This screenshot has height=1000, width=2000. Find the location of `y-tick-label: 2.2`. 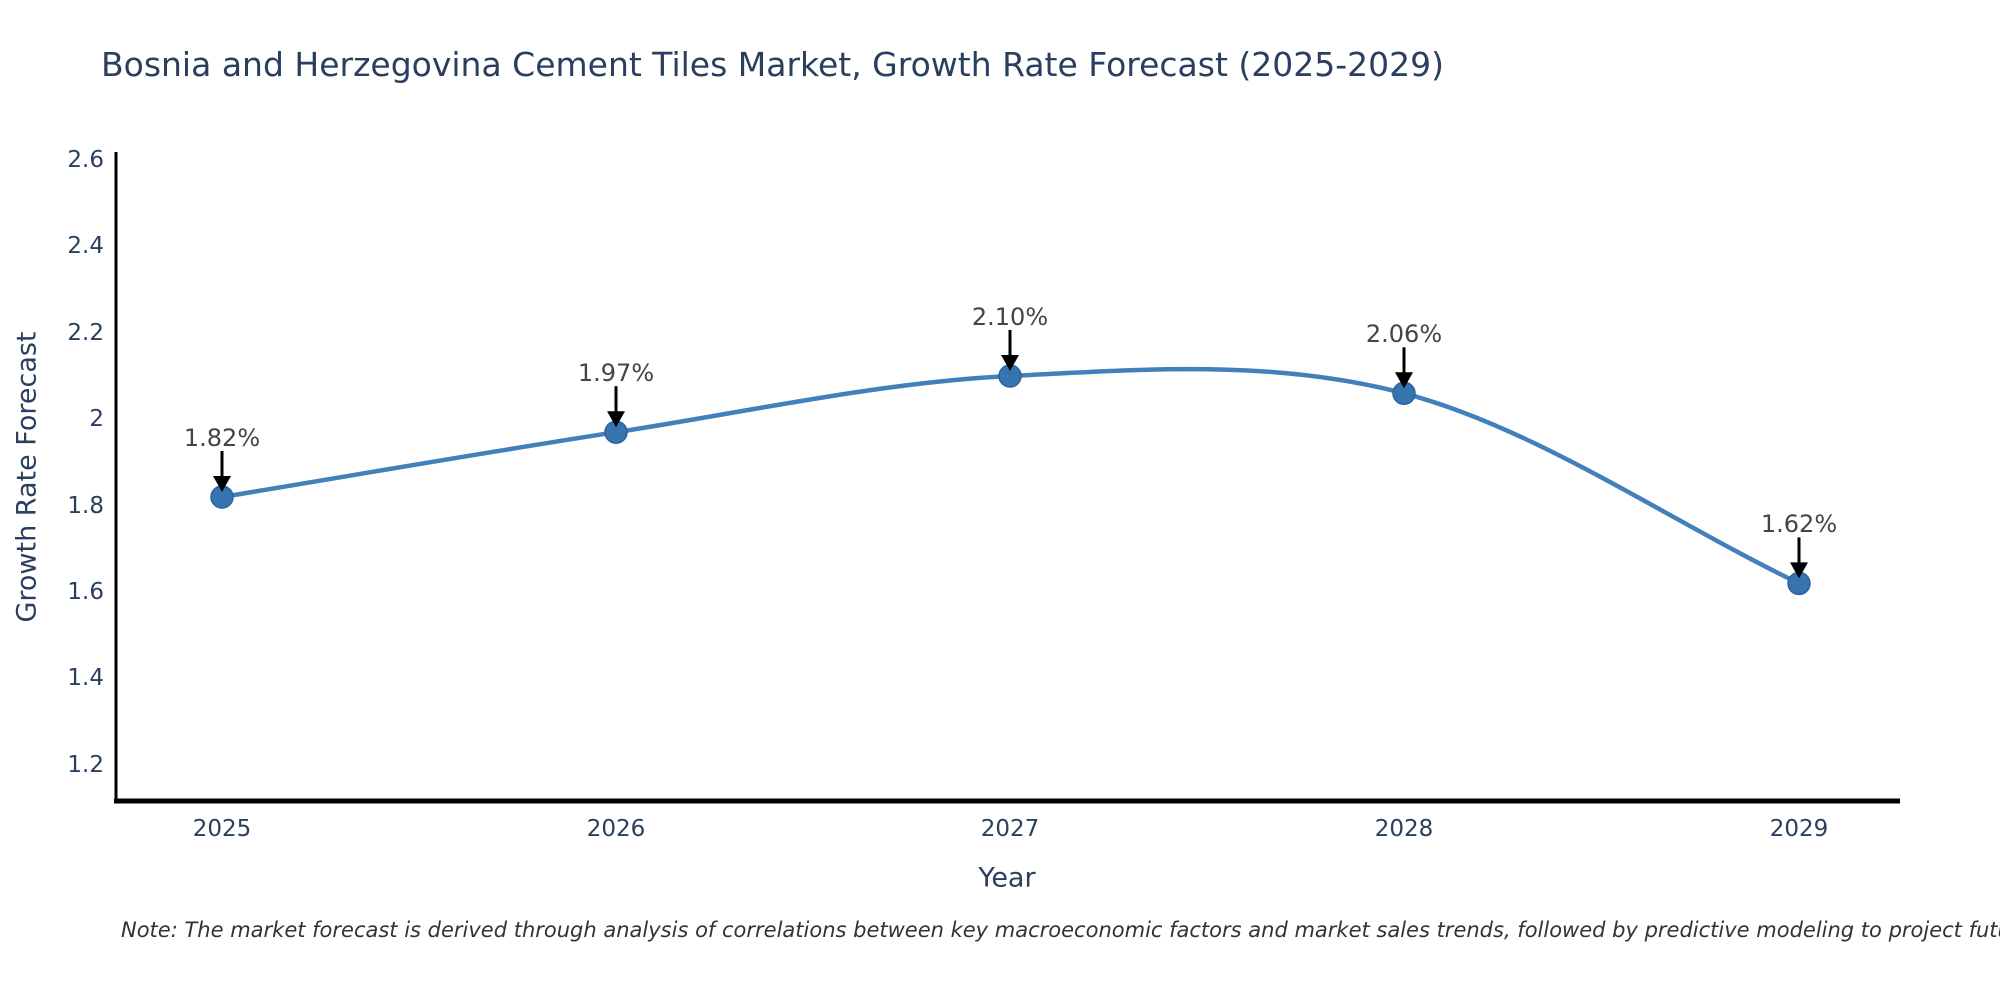

y-tick-label: 2.2 is located at coordinates (85, 333).